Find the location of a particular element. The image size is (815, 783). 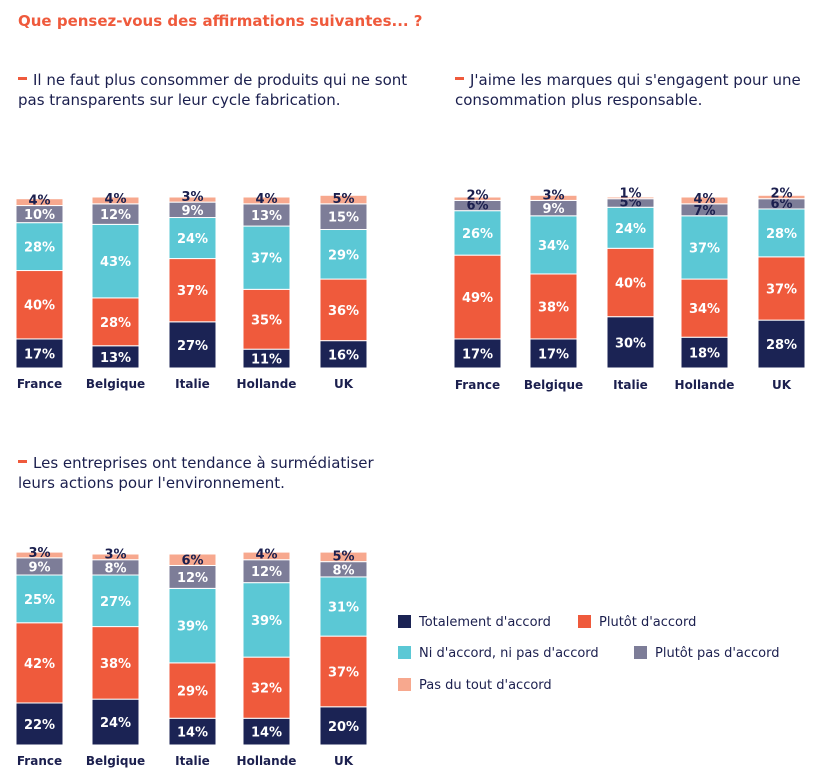

legend-item-plutot-pas: Plutôt pas d'accord is located at coordinates (707, 653).